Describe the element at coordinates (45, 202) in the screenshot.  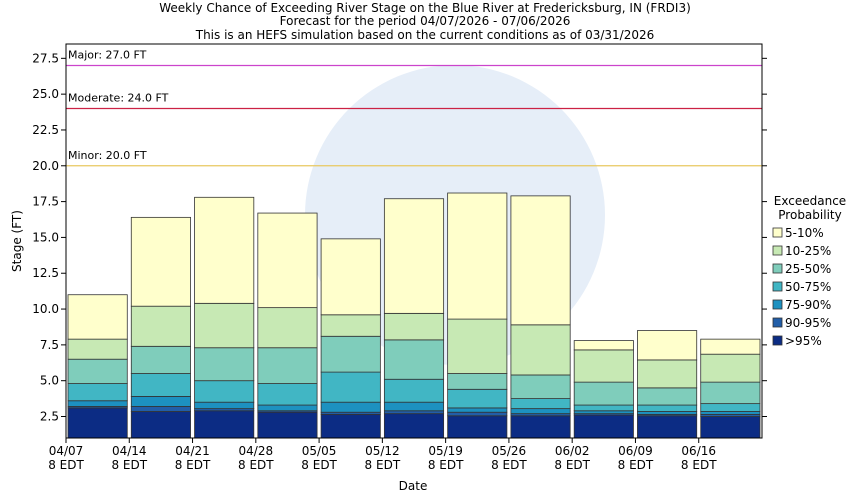
I see `y-tick-label: 17.5` at that location.